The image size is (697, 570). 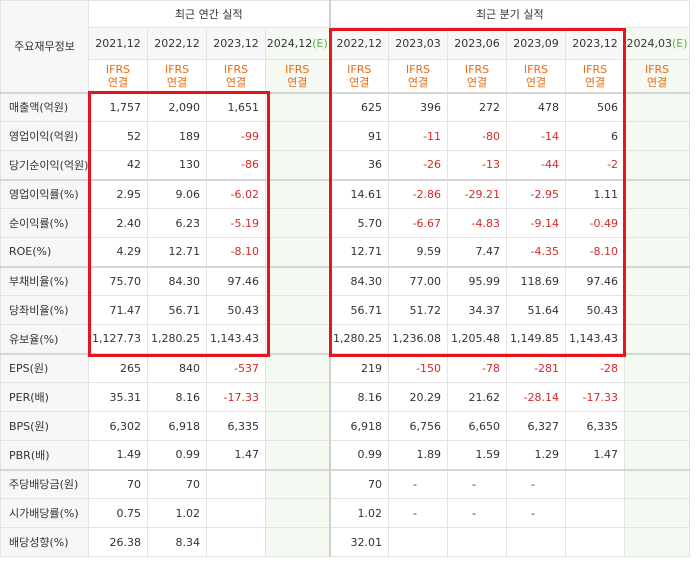 I want to click on annual-value-cell: 0.99, so click(x=177, y=455).